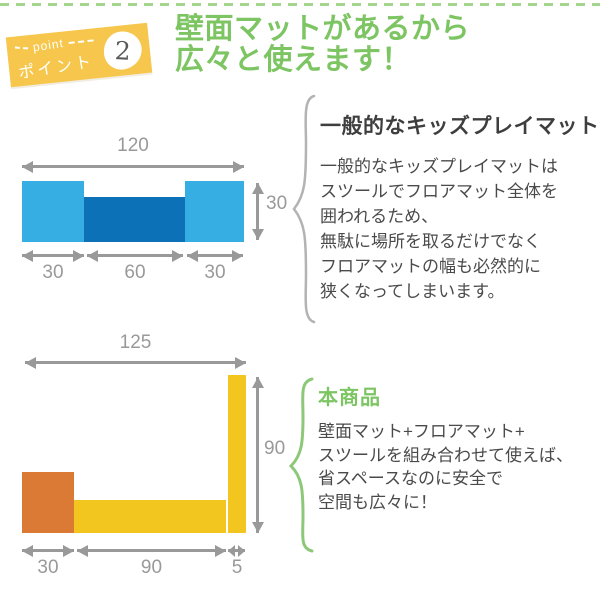 The width and height of the screenshot is (600, 600). Describe the element at coordinates (135, 342) in the screenshot. I see `dim-label-top-width: 125` at that location.